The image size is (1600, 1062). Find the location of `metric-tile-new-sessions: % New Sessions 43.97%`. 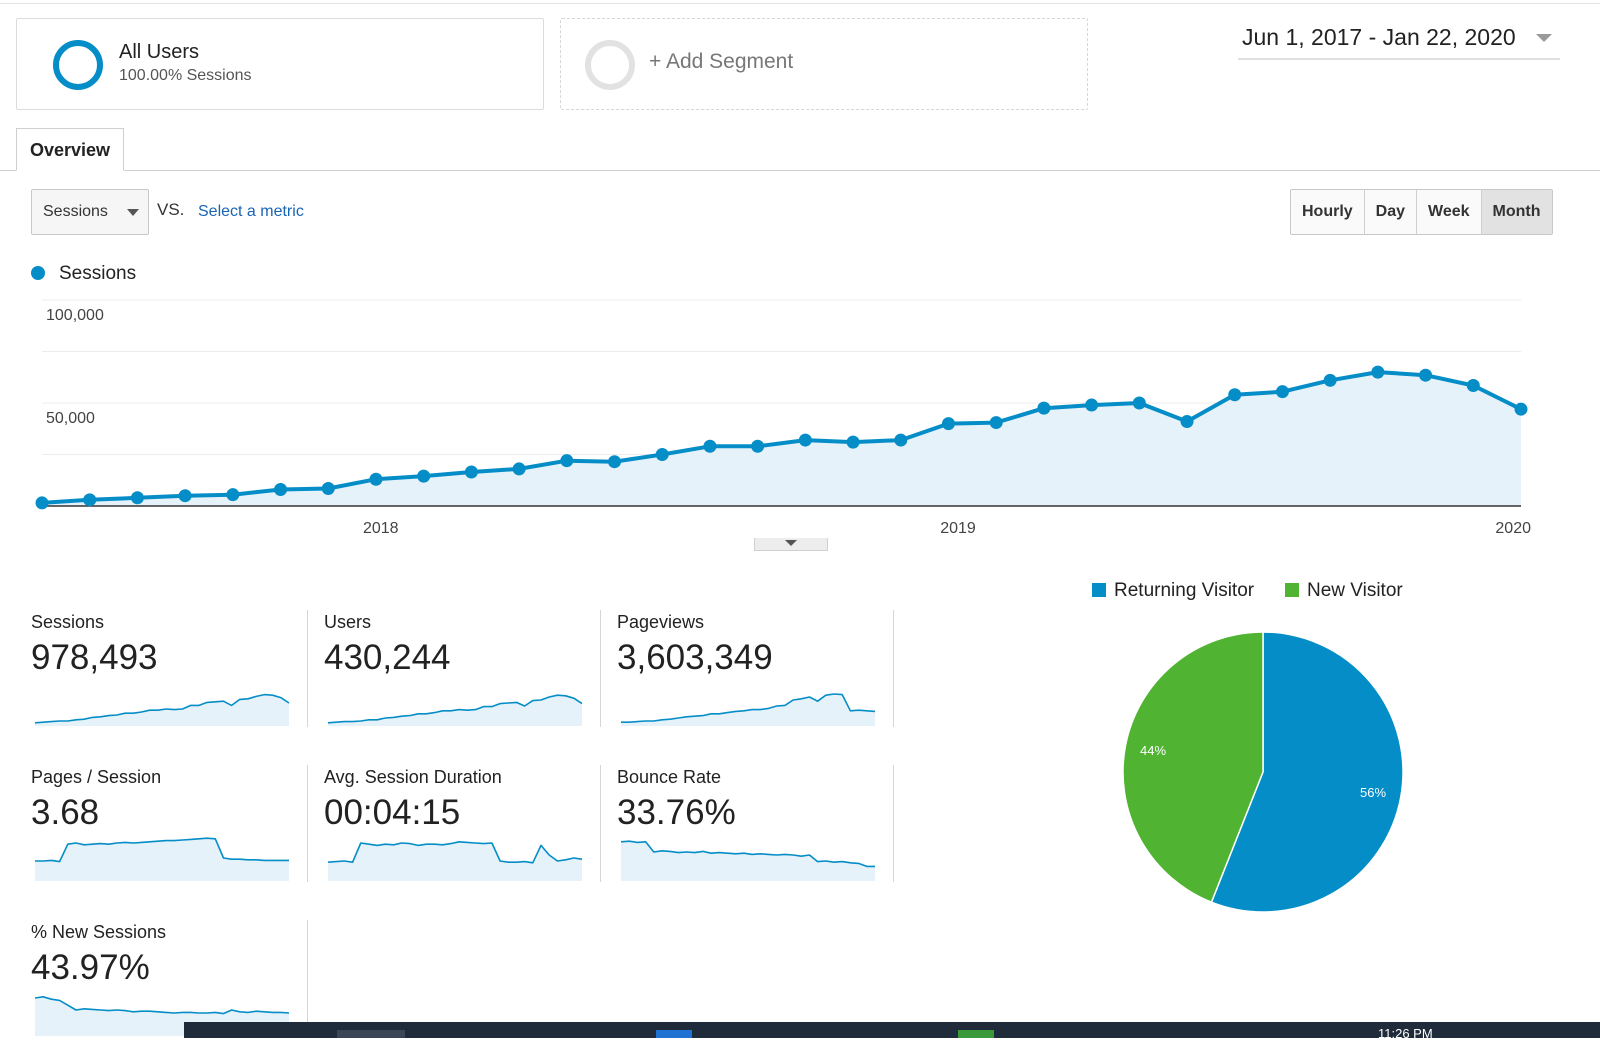

metric-tile-new-sessions: % New Sessions 43.97% is located at coordinates (168, 992).